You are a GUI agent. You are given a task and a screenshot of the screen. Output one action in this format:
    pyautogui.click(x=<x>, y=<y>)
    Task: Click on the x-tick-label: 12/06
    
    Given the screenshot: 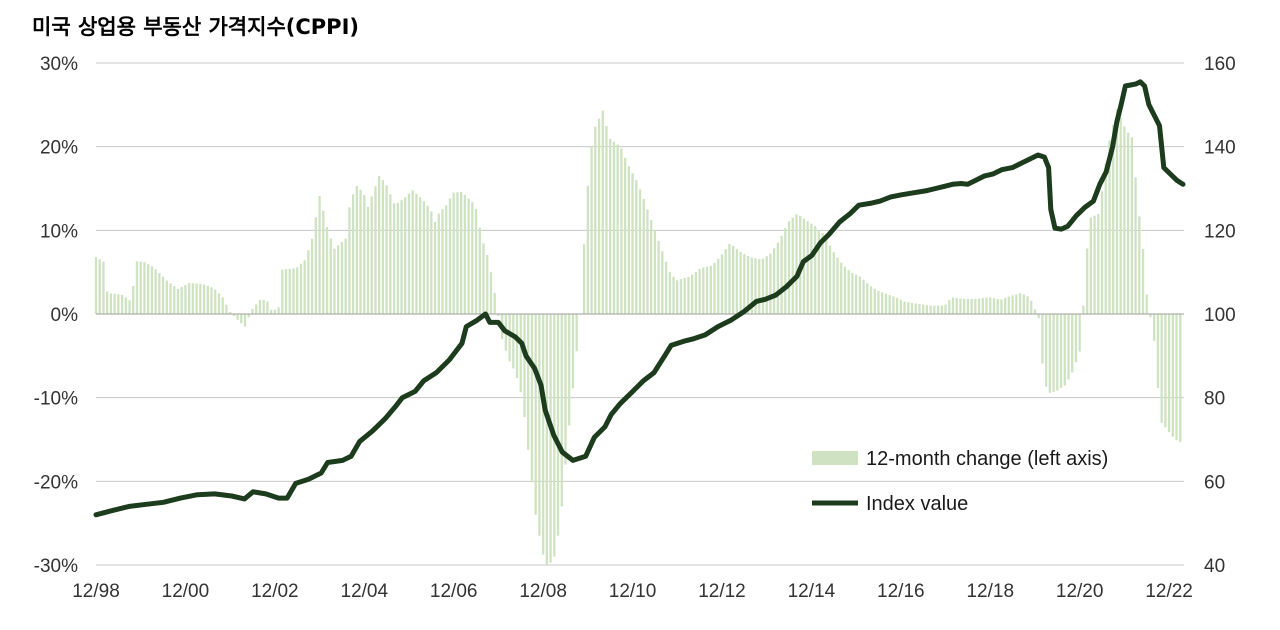 What is the action you would take?
    pyautogui.click(x=454, y=591)
    